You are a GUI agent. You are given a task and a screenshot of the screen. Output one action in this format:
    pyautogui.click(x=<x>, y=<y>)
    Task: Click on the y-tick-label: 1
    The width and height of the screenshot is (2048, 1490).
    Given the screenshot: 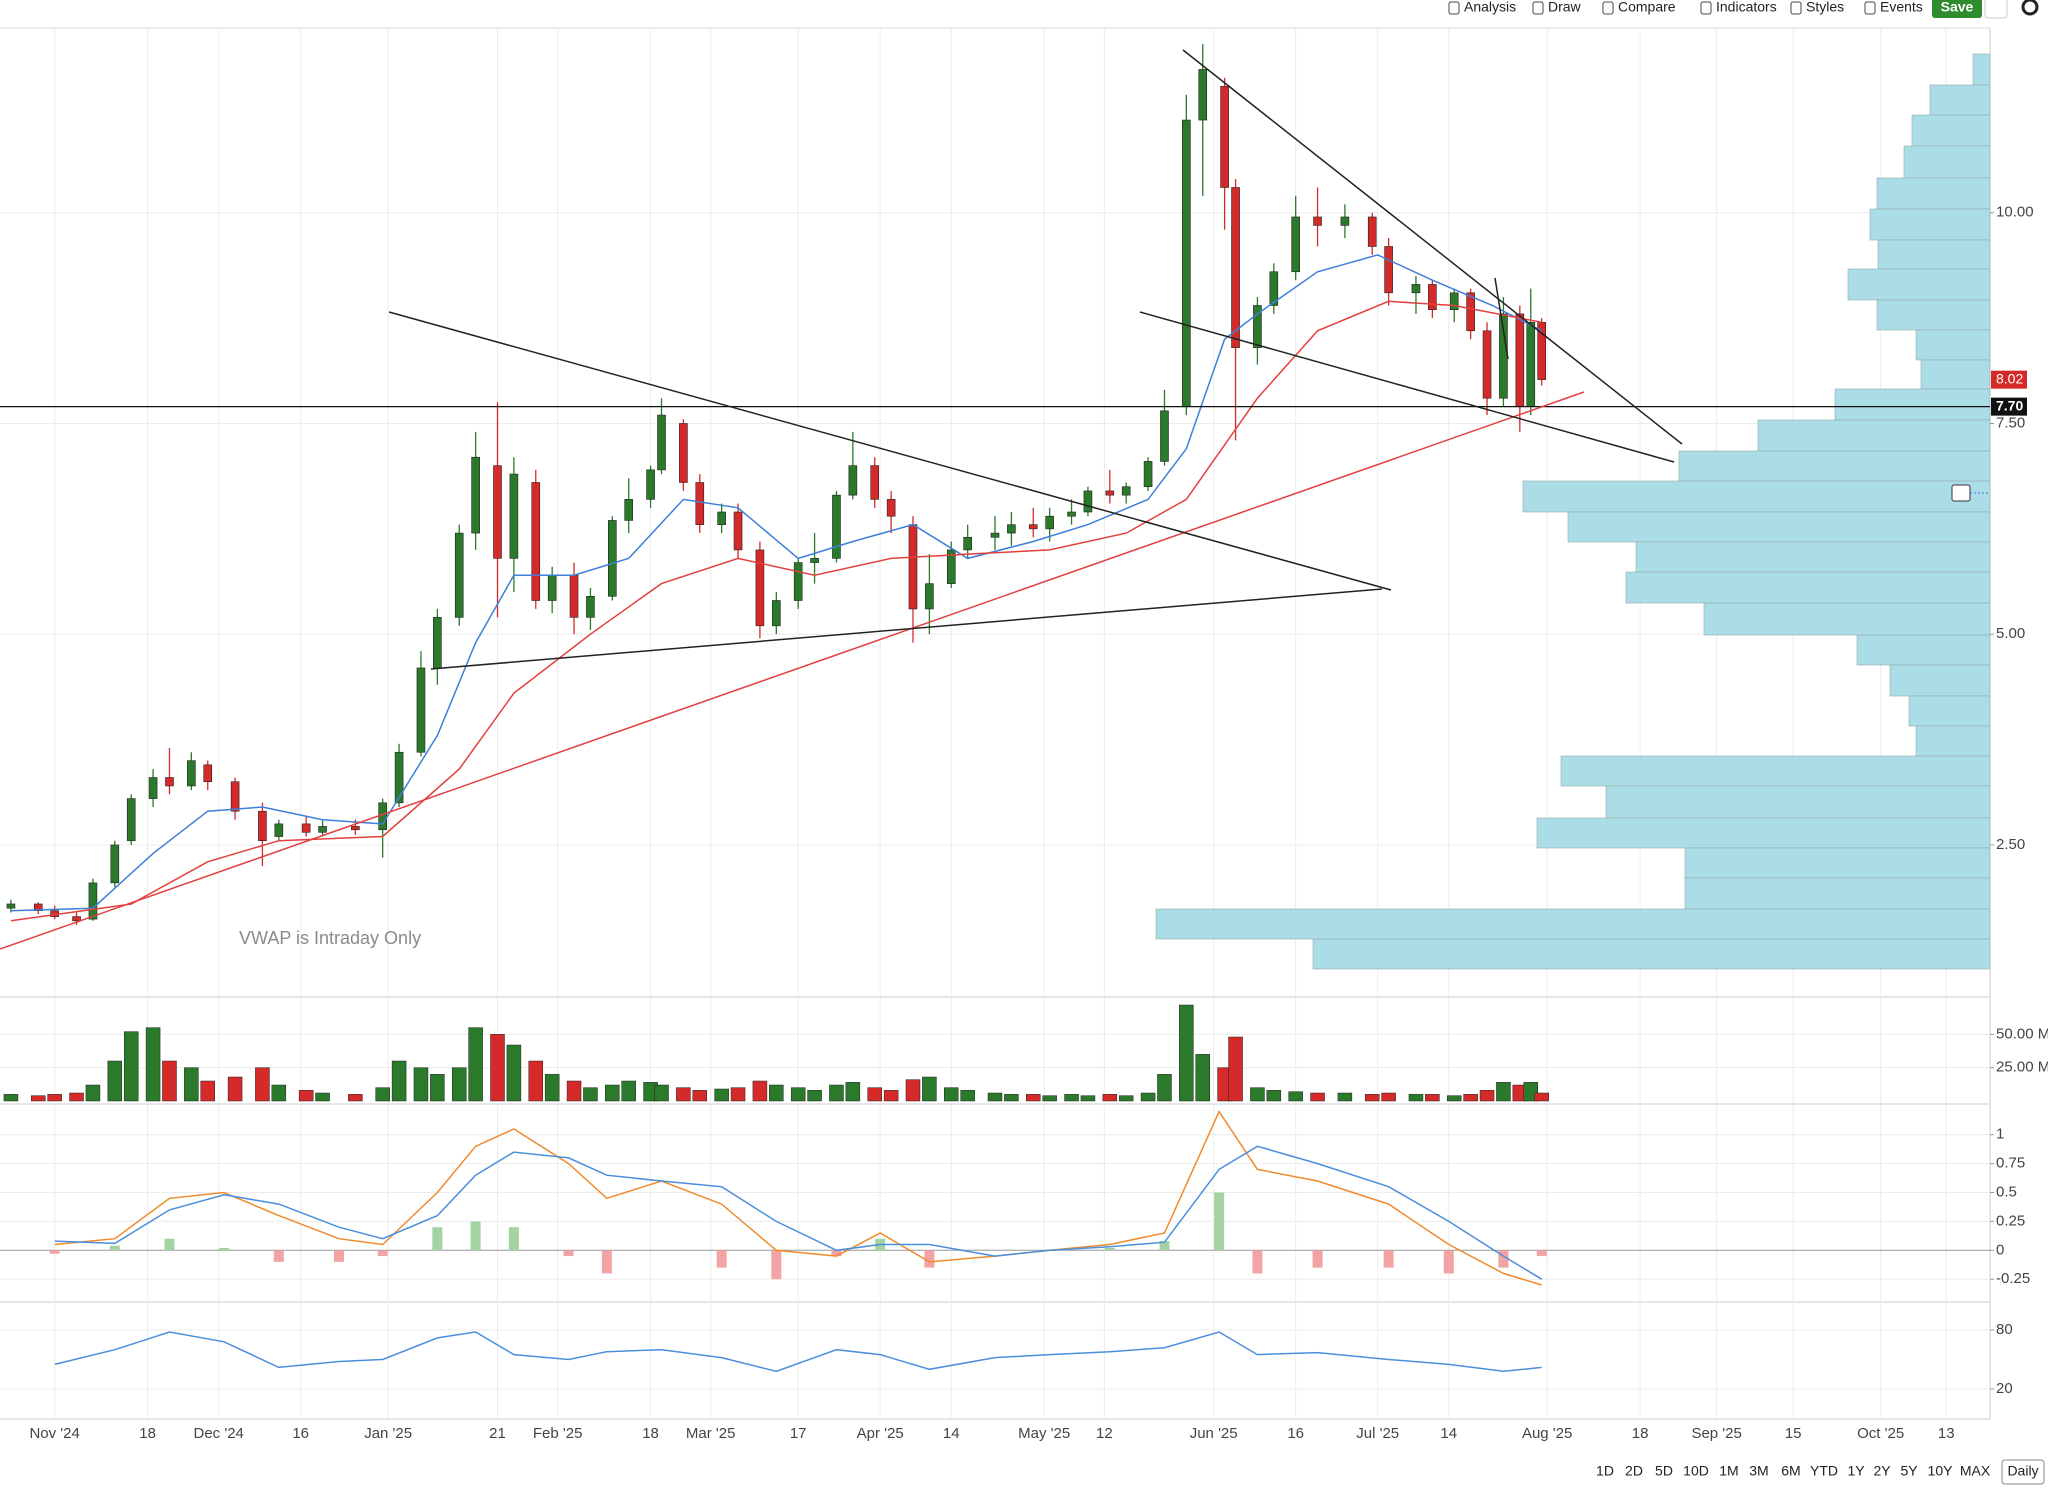 What is the action you would take?
    pyautogui.click(x=2000, y=1134)
    